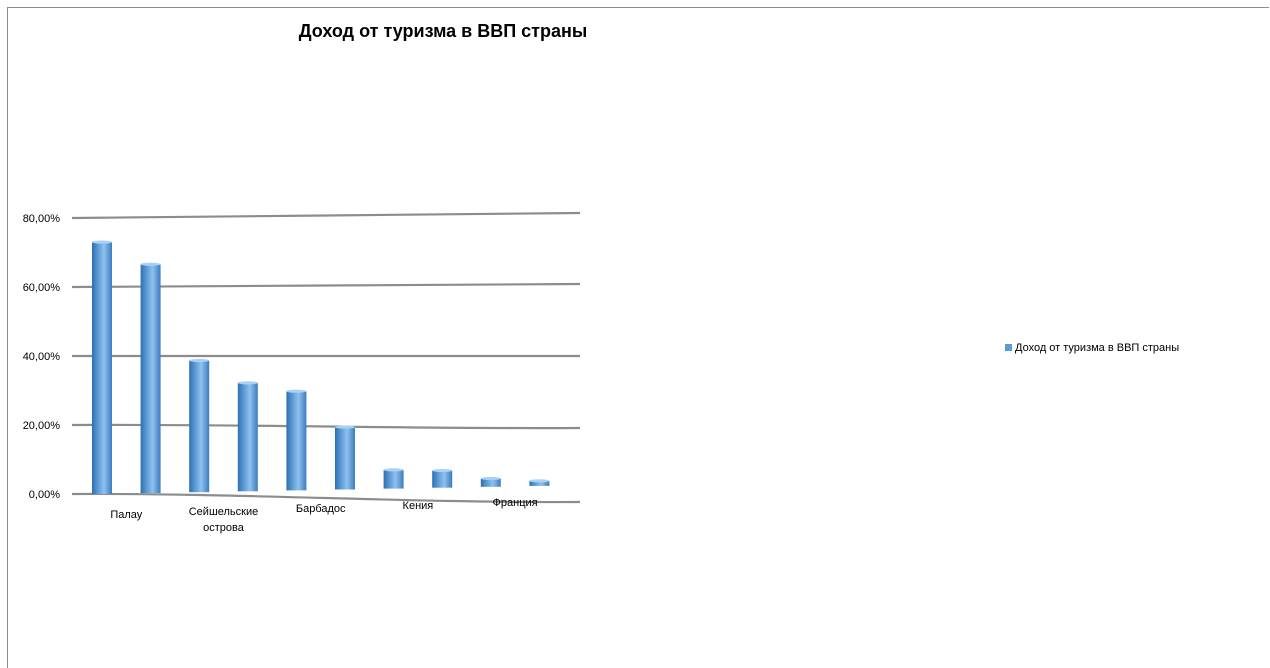  Describe the element at coordinates (42, 219) in the screenshot. I see `y-tick-label: 80,00%` at that location.